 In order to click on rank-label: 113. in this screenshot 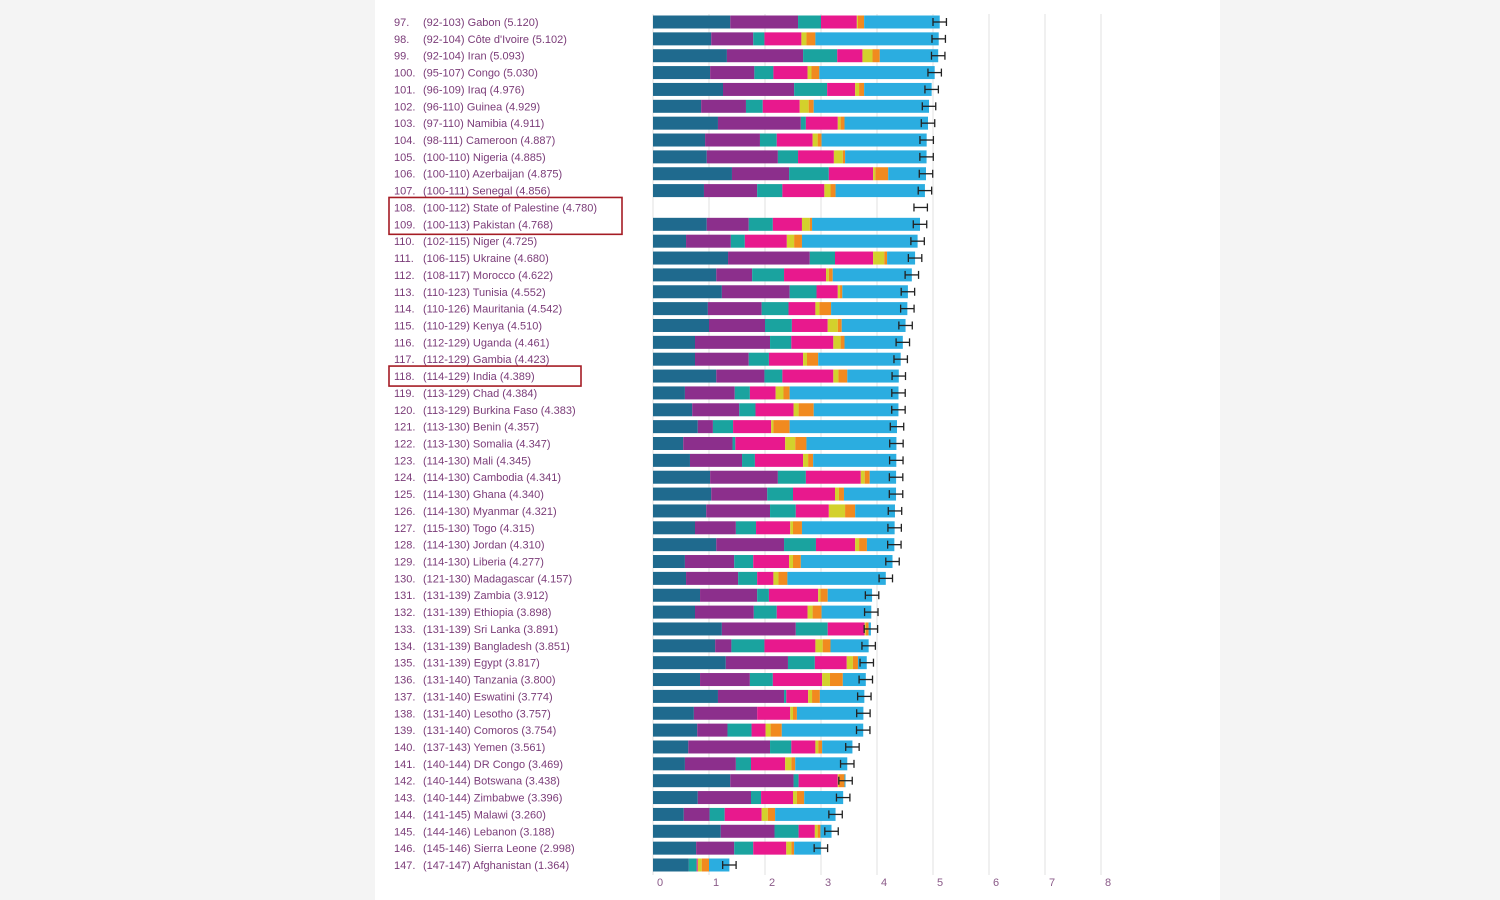, I will do `click(404, 293)`.